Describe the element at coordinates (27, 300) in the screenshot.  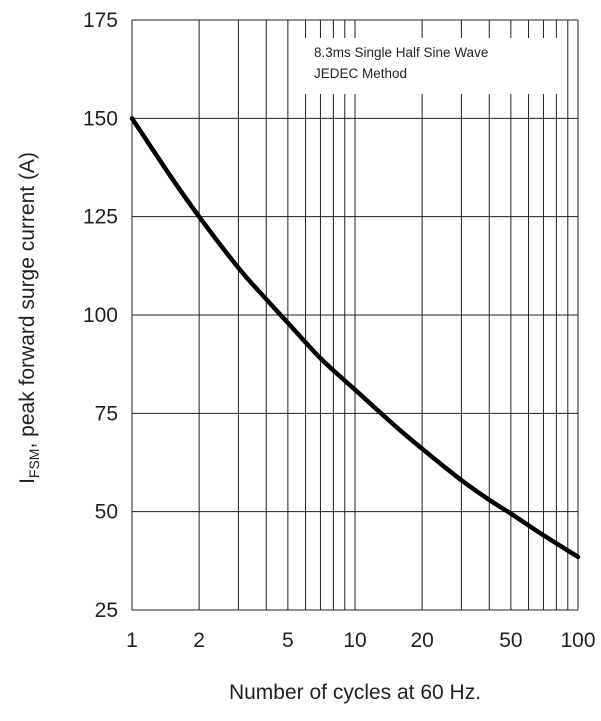
I see `y-axis-title-suffix: , peak forward surge current (A)` at that location.